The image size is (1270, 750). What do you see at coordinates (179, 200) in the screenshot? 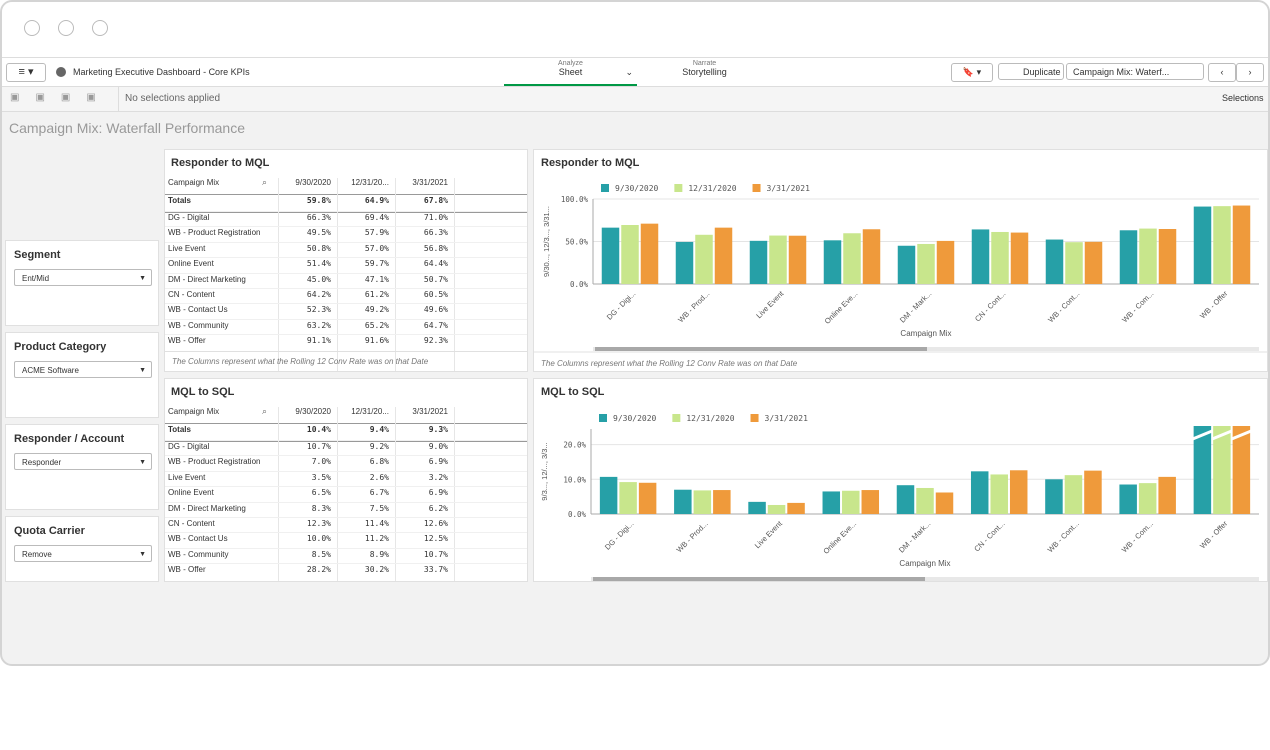
I see `totals-cell: Totals` at bounding box center [179, 200].